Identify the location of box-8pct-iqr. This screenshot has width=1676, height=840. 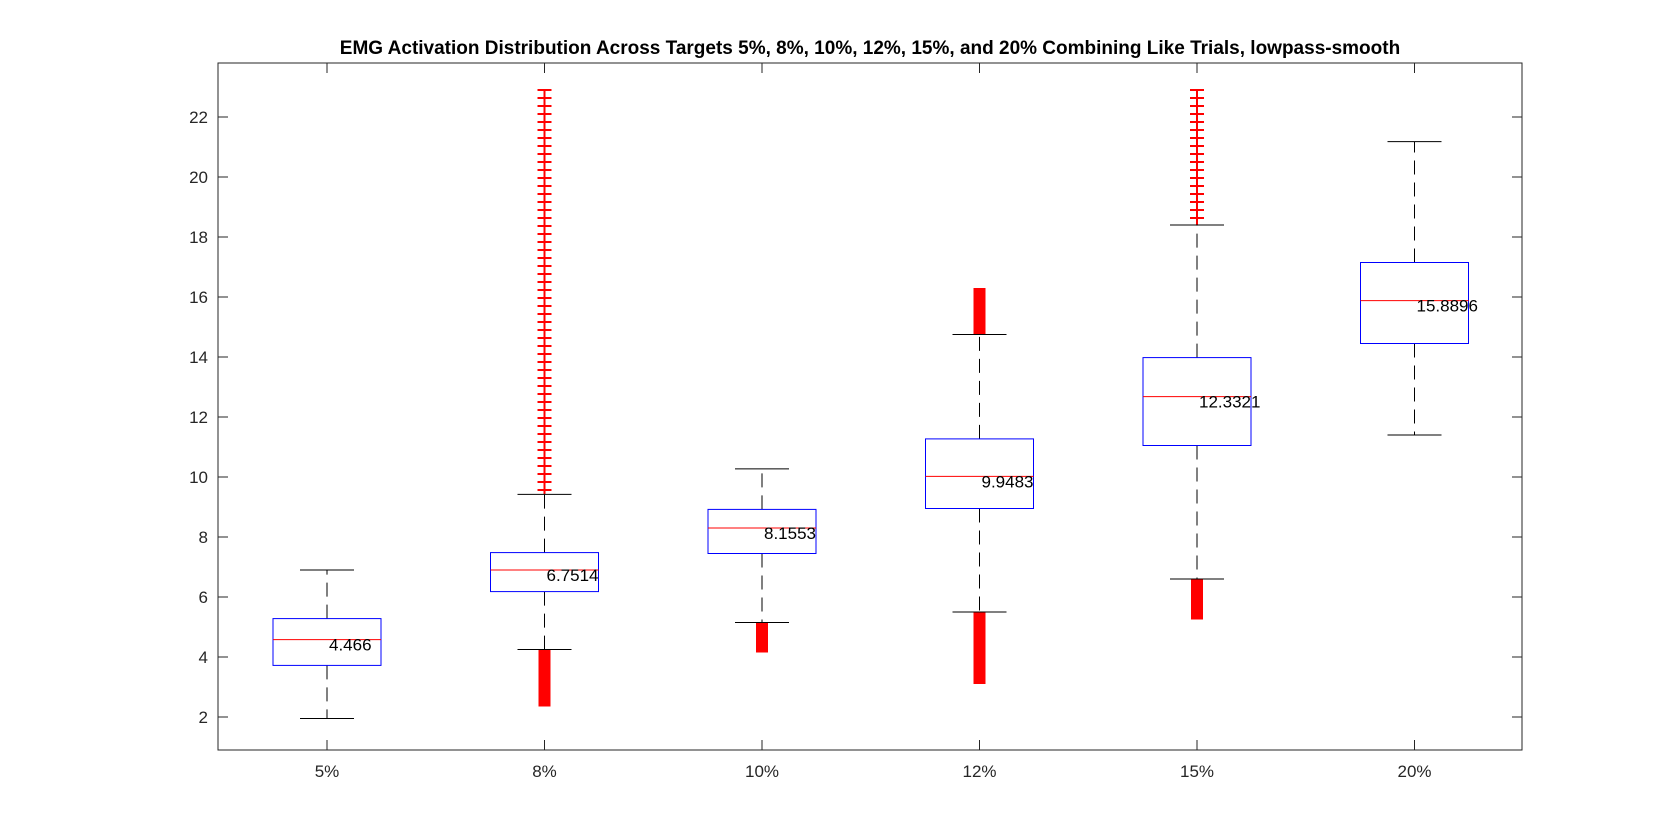
(544, 572).